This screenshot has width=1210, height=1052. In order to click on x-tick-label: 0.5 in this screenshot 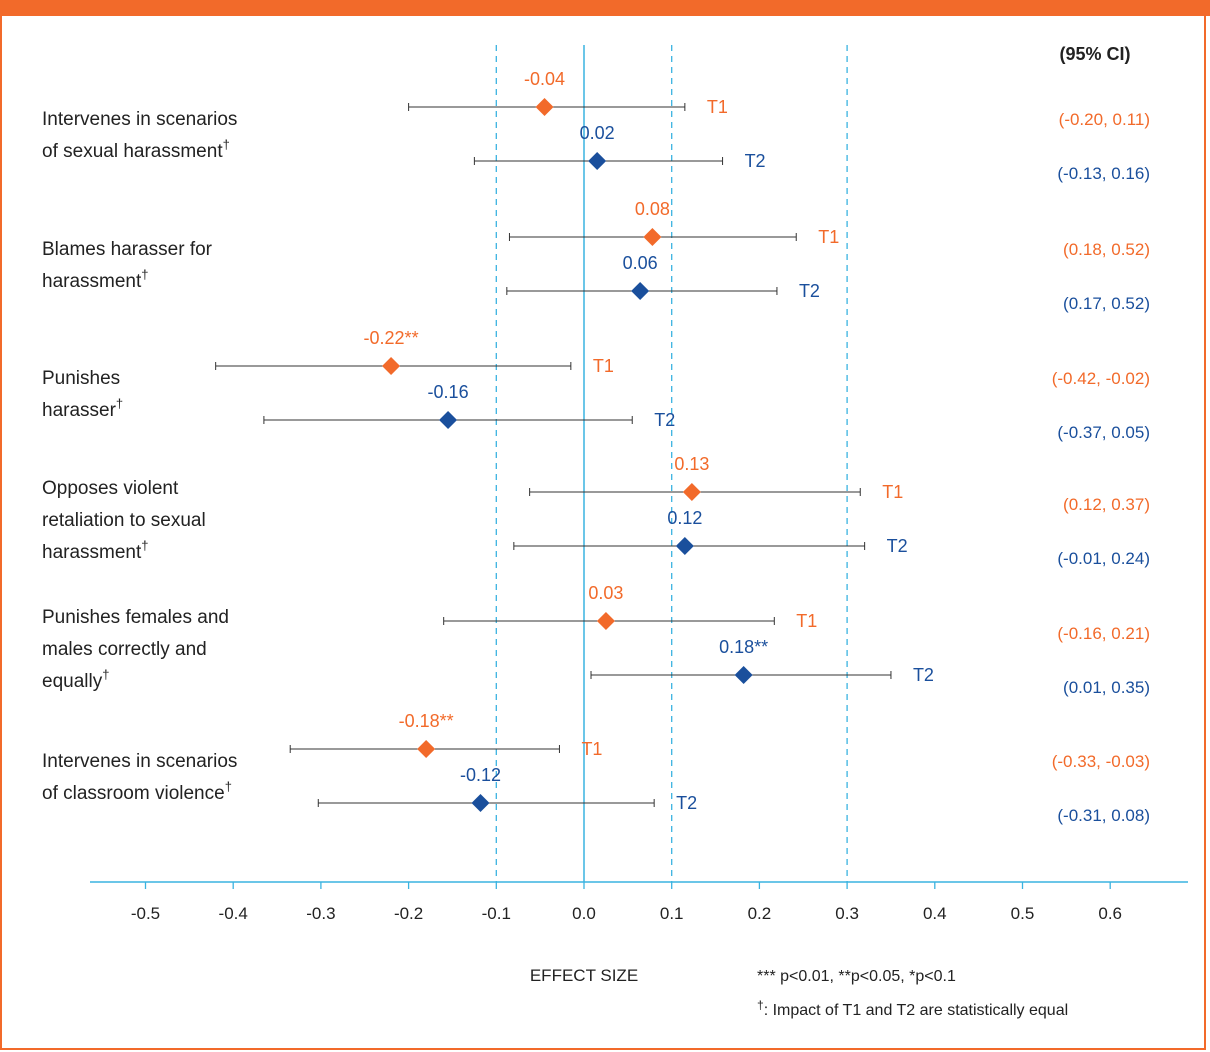, I will do `click(1023, 913)`.